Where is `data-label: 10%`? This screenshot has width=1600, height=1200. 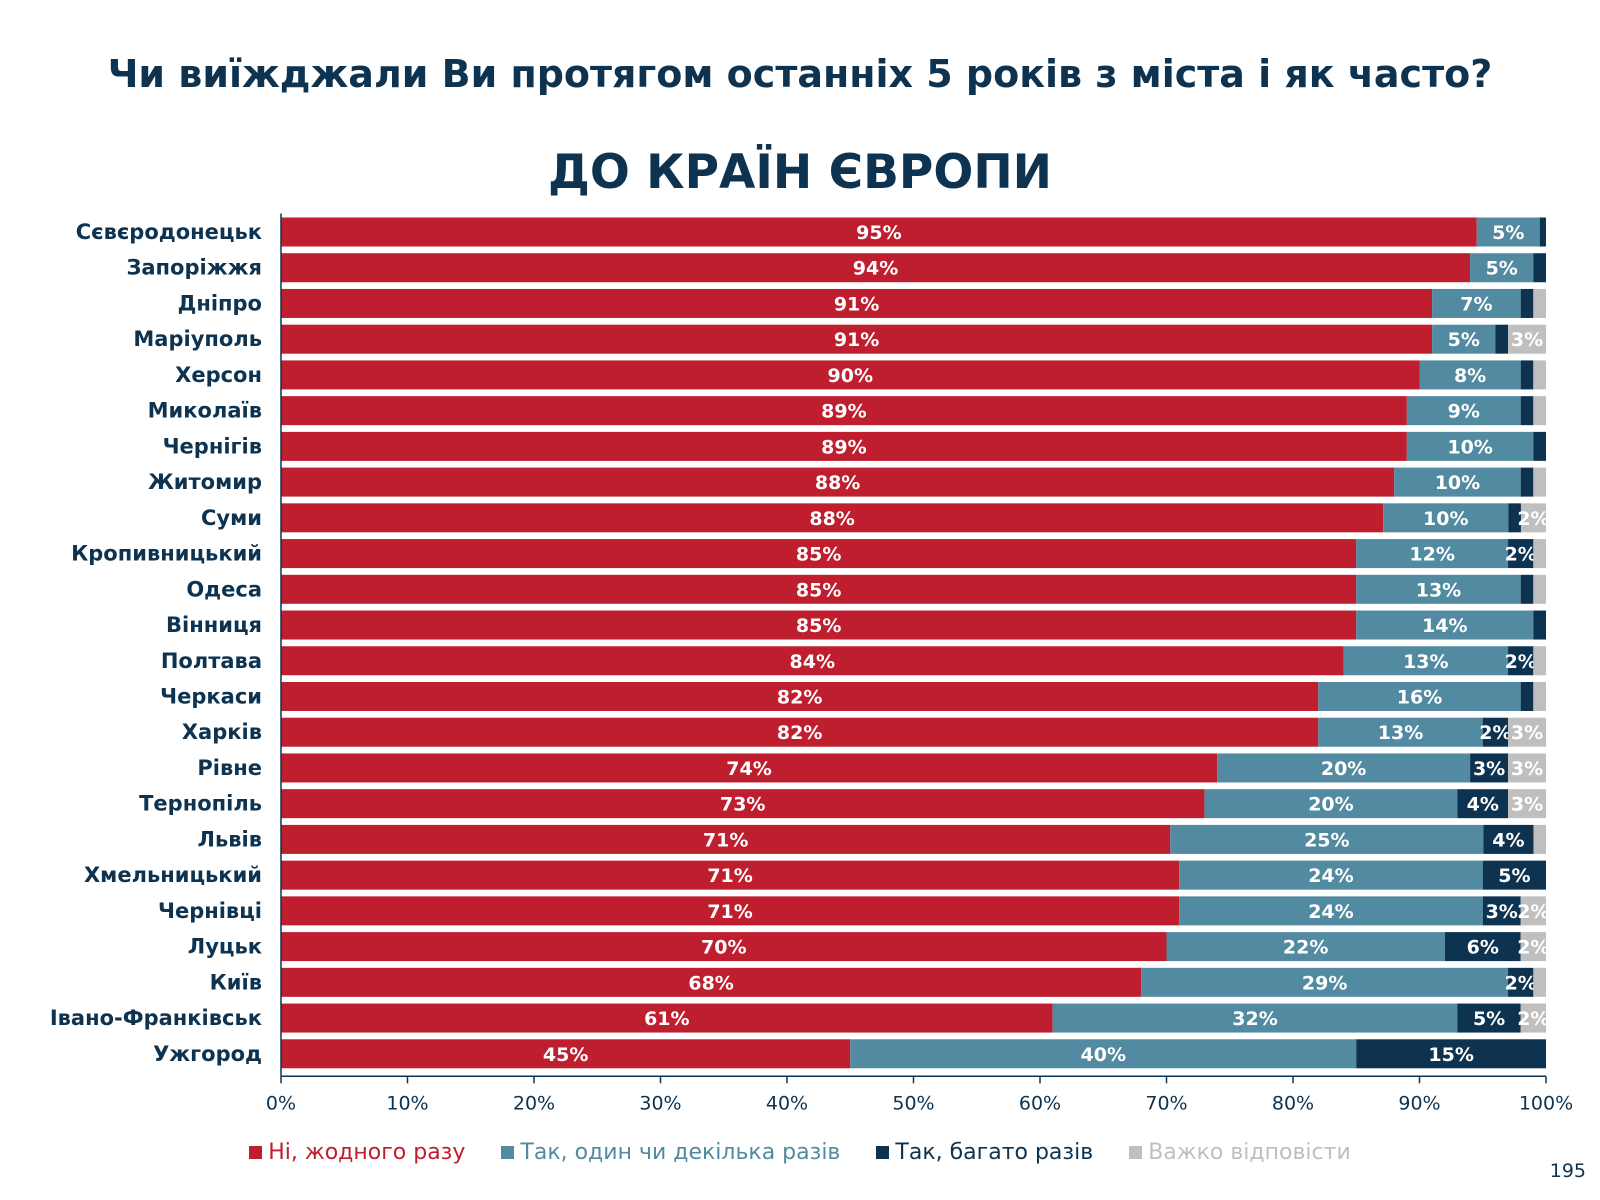 data-label: 10% is located at coordinates (1445, 519).